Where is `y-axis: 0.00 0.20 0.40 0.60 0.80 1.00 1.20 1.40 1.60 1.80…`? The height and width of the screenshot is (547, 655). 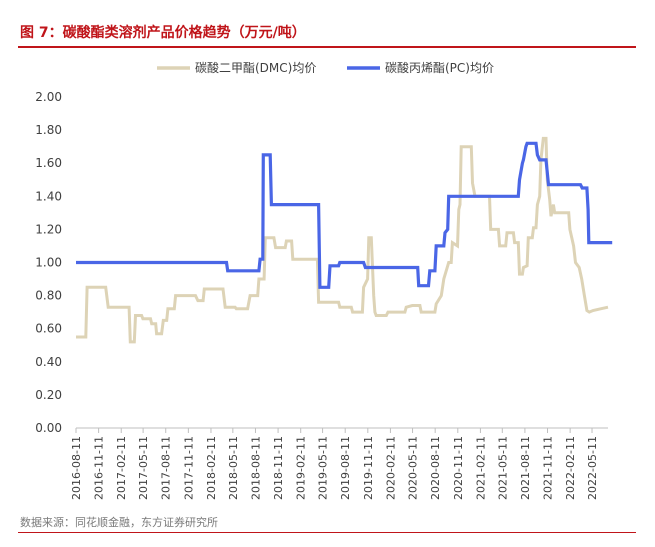 y-axis: 0.00 0.20 0.40 0.60 0.80 1.00 1.20 1.40 1.60 1.80… is located at coordinates (48, 262).